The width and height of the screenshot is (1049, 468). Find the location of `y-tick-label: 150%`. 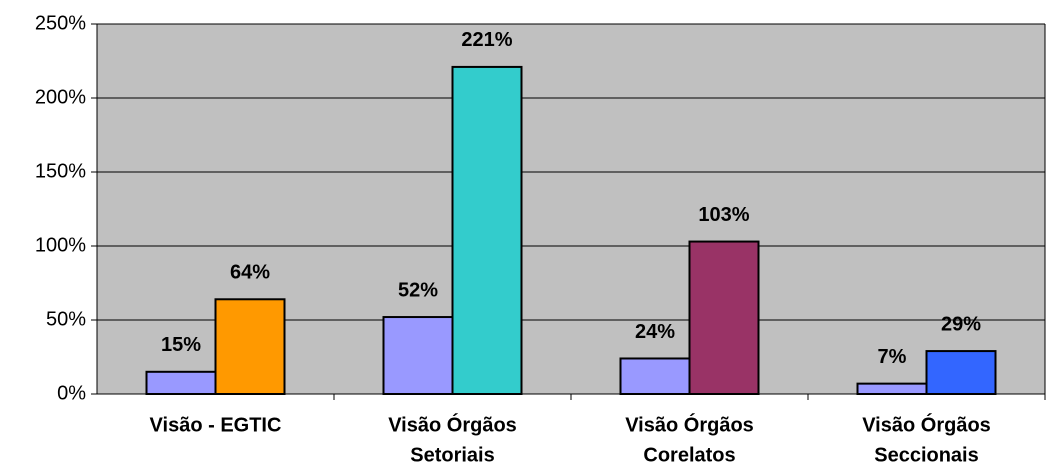

y-tick-label: 150% is located at coordinates (60, 171).